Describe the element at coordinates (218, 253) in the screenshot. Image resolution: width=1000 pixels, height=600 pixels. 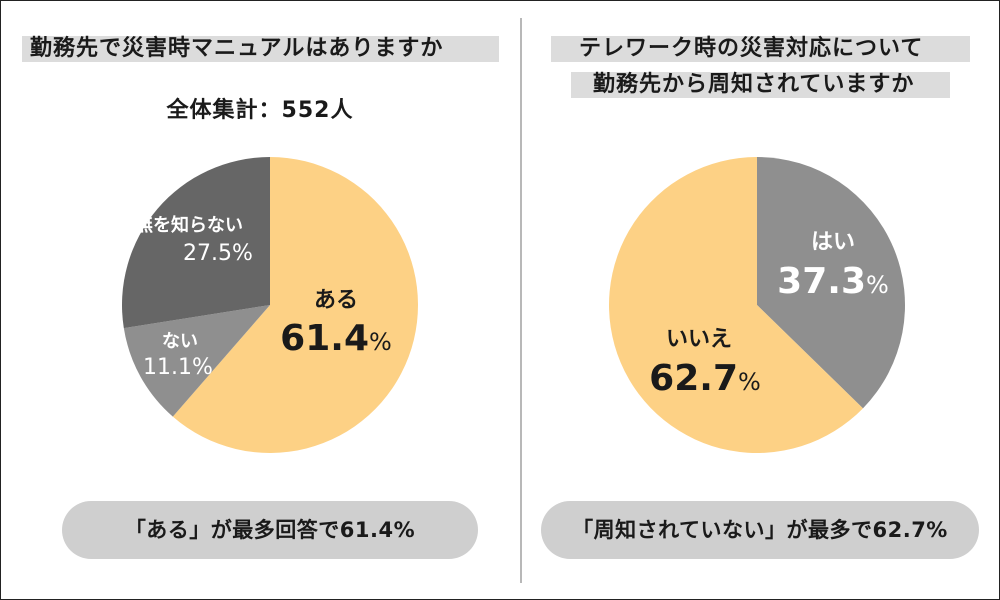
I see `pie-slice-value: 27.5%` at that location.